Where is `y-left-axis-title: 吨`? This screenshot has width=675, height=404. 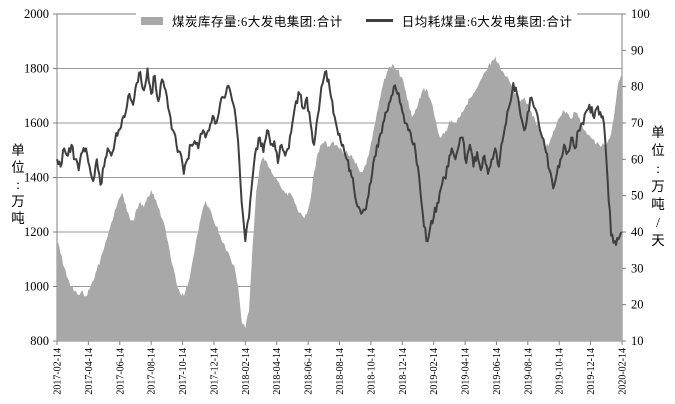 y-left-axis-title: 吨 is located at coordinates (18, 218).